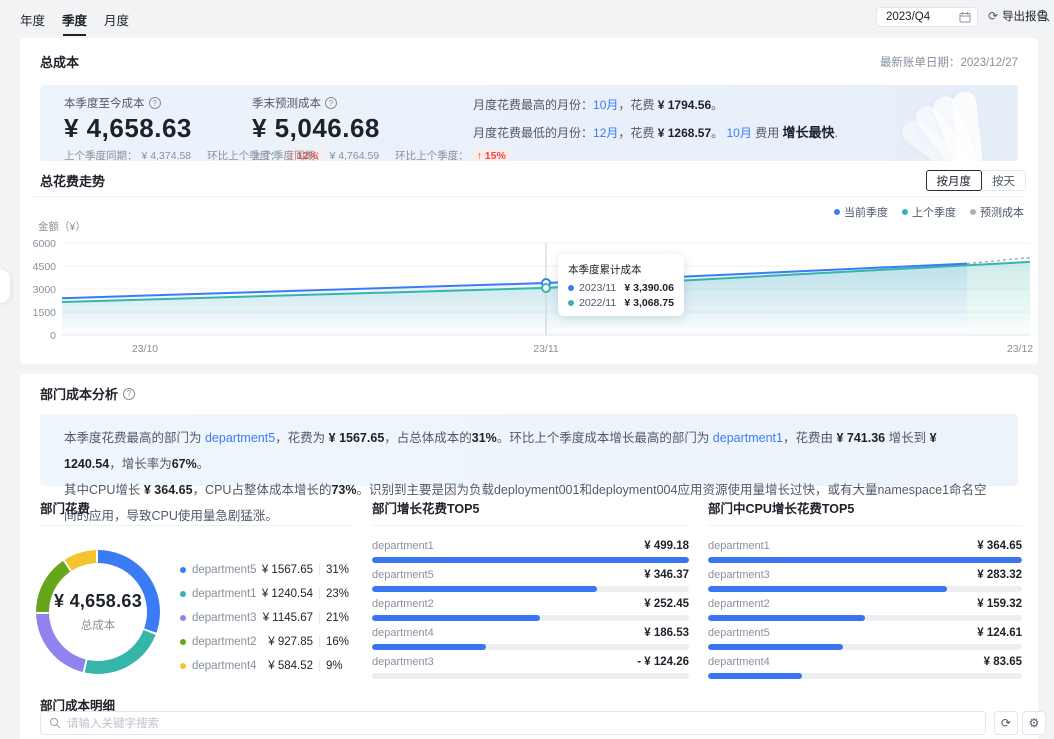 Image resolution: width=1054 pixels, height=739 pixels. Describe the element at coordinates (1018, 16) in the screenshot. I see `export-report-button: ⟳ 导出报告` at that location.